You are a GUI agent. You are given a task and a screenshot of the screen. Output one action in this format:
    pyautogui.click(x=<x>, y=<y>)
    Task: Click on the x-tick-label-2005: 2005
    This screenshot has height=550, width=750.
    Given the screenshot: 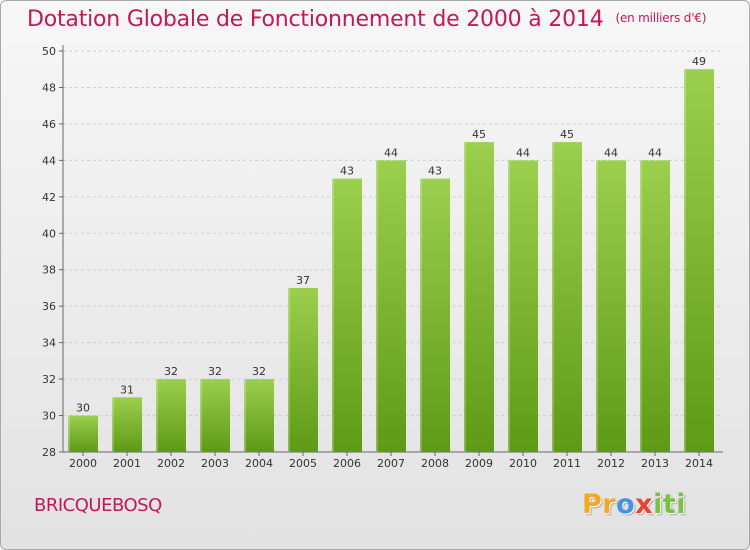 What is the action you would take?
    pyautogui.click(x=303, y=463)
    